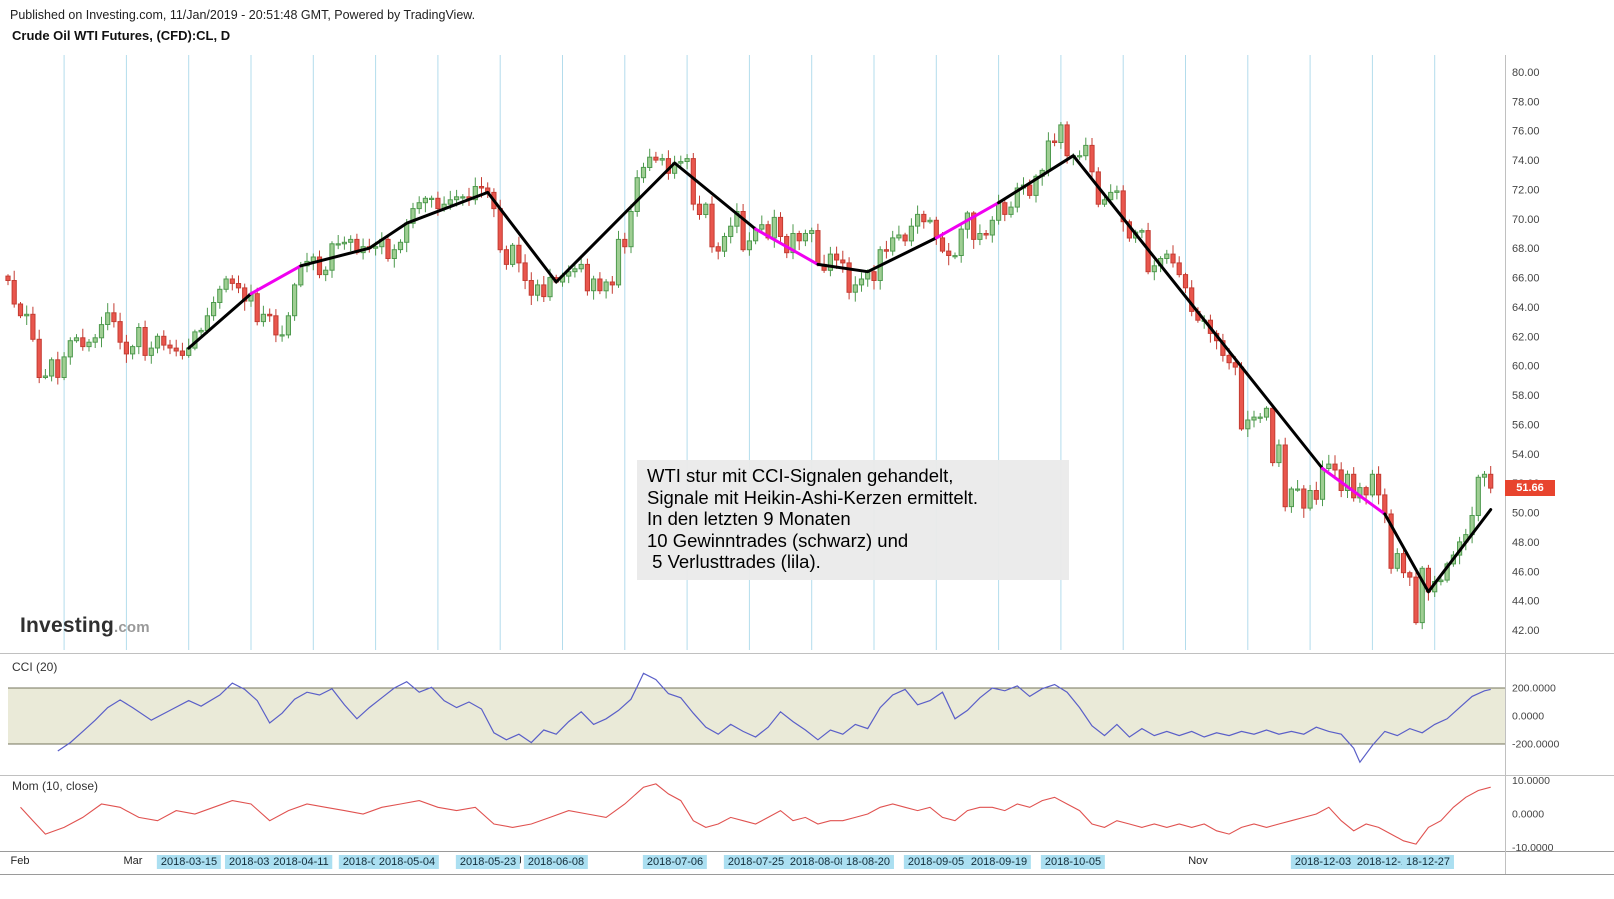 The image size is (1614, 899). Describe the element at coordinates (1428, 862) in the screenshot. I see `time-label-highlighted: 18-12-27` at that location.